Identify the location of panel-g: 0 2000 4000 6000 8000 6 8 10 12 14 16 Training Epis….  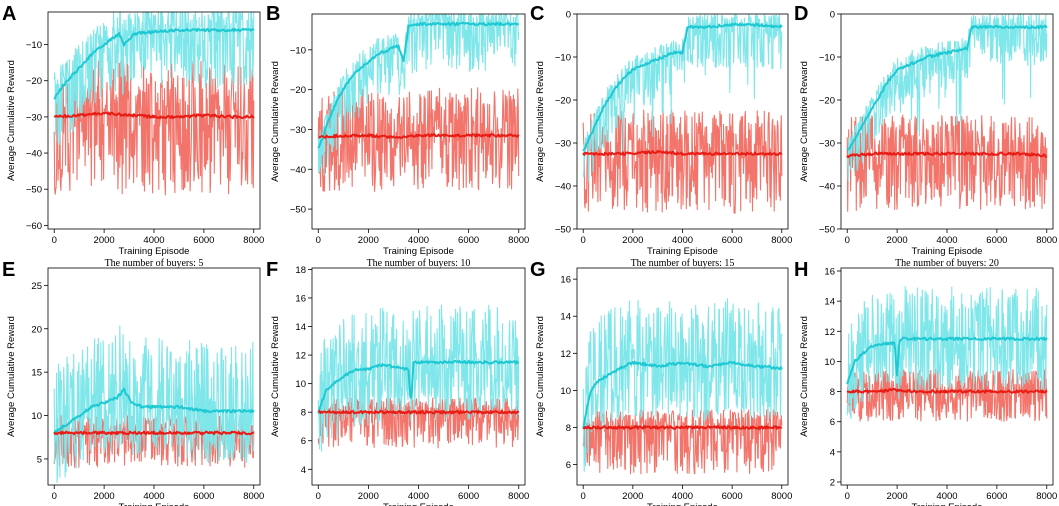
(661, 382).